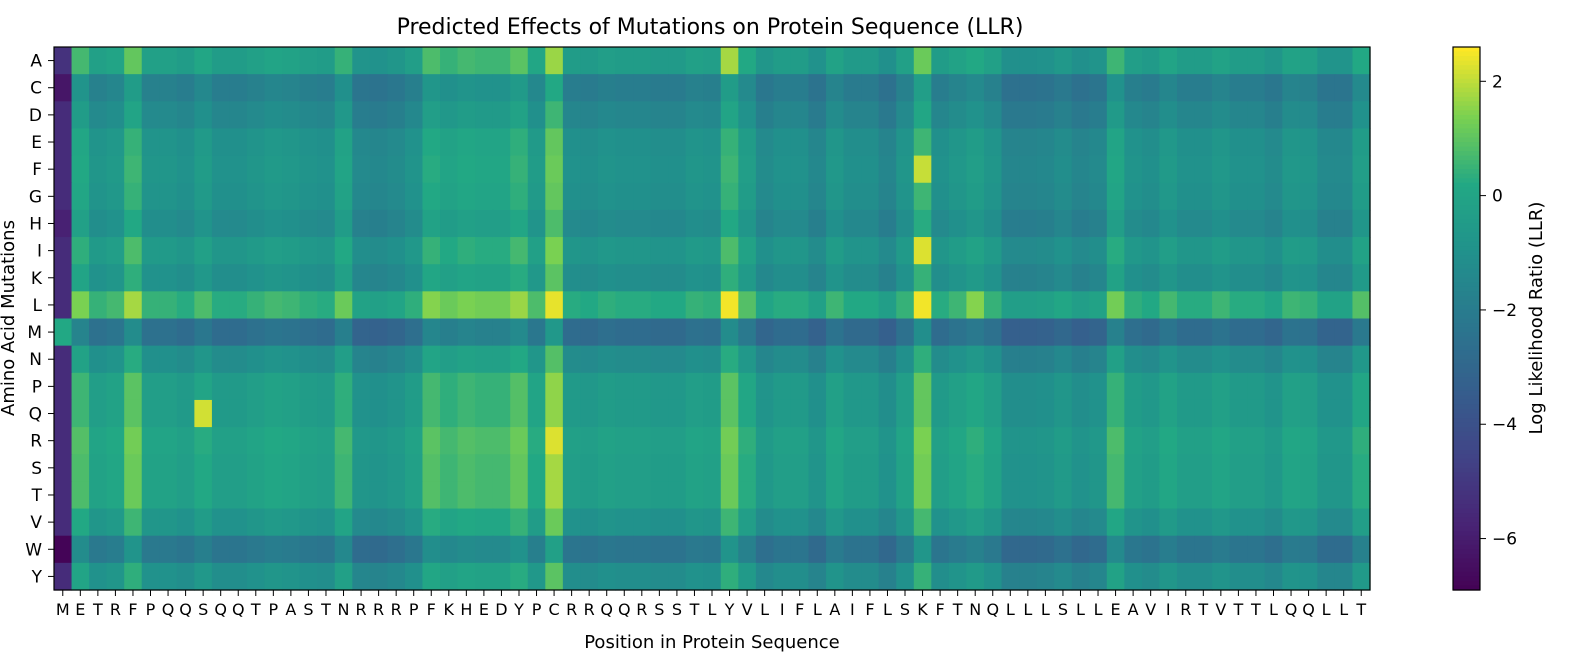 The image size is (1595, 669). Describe the element at coordinates (37, 577) in the screenshot. I see `y-tick-label: Y` at that location.